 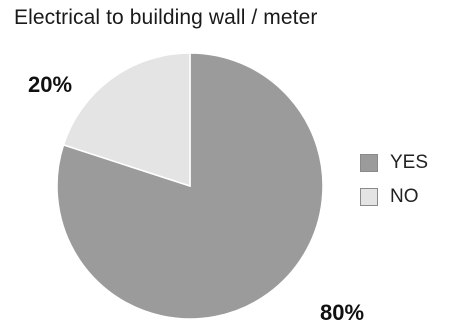 I want to click on legend-label-no: NO, so click(x=404, y=196).